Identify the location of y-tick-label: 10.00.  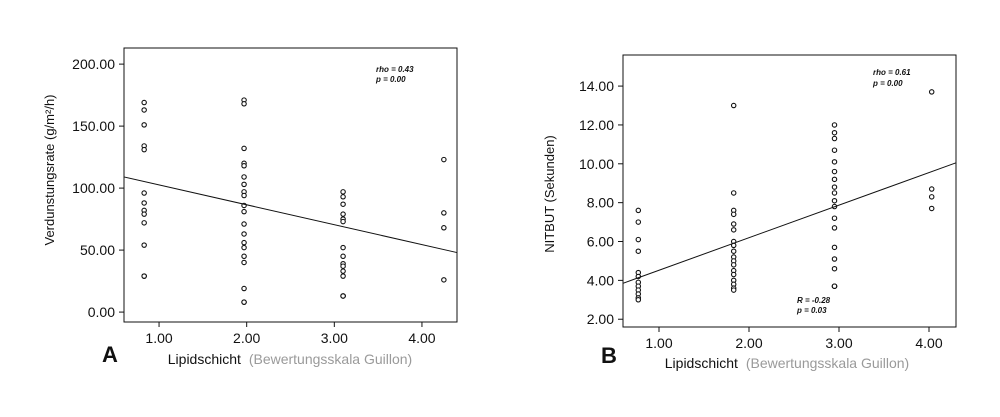
(596, 164).